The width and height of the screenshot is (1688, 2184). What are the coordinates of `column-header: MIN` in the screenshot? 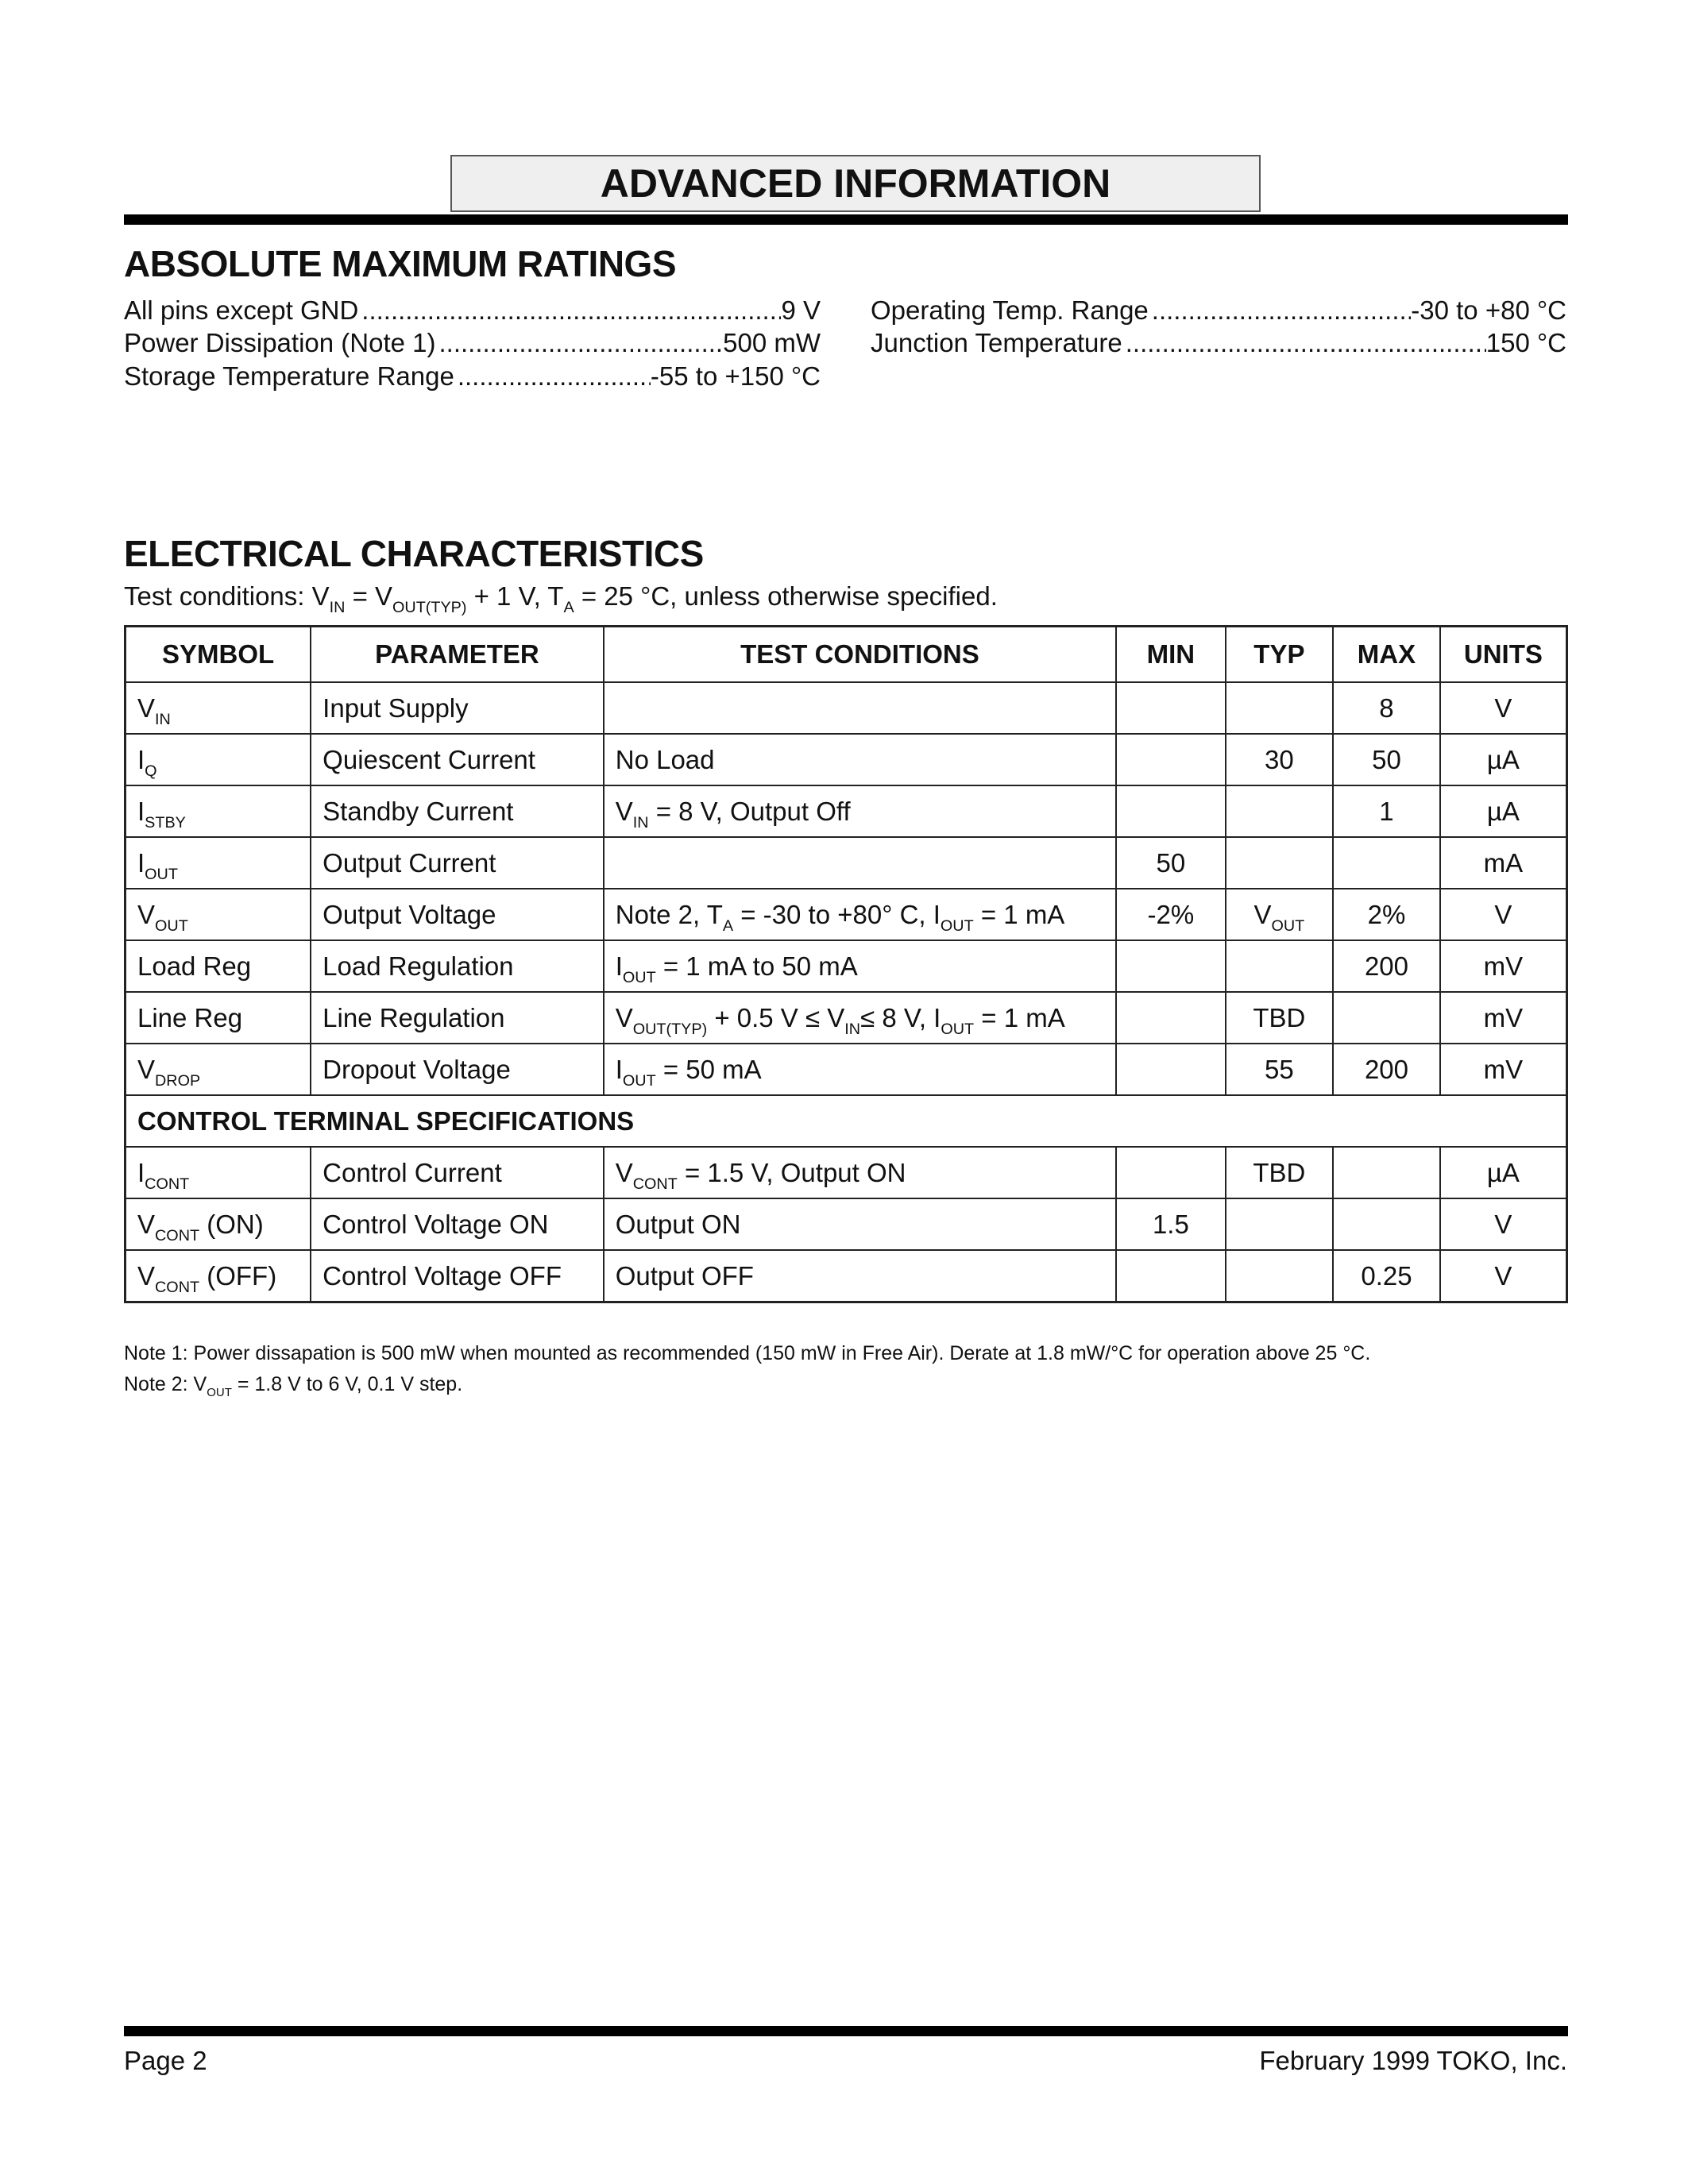 It's located at (1170, 654).